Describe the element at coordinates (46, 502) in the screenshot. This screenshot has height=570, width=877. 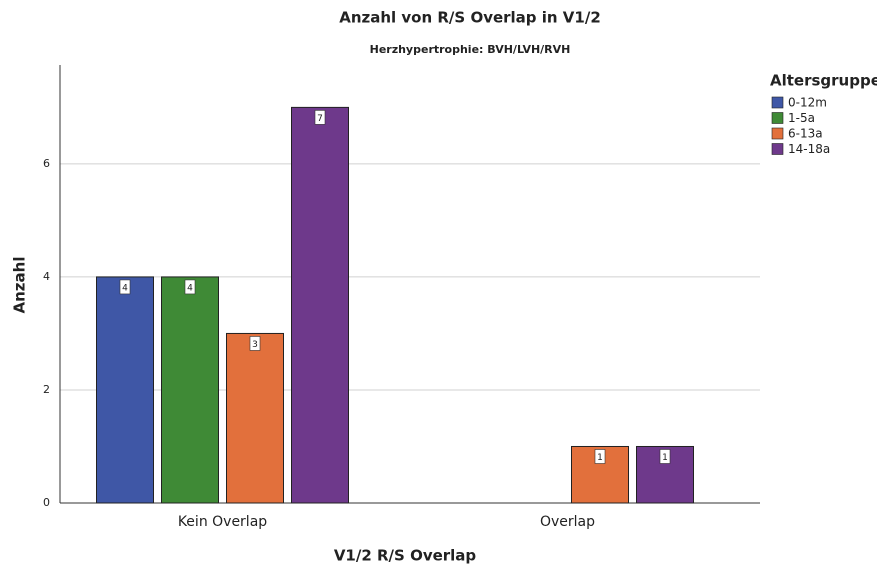
I see `y-tick-label: 0` at that location.